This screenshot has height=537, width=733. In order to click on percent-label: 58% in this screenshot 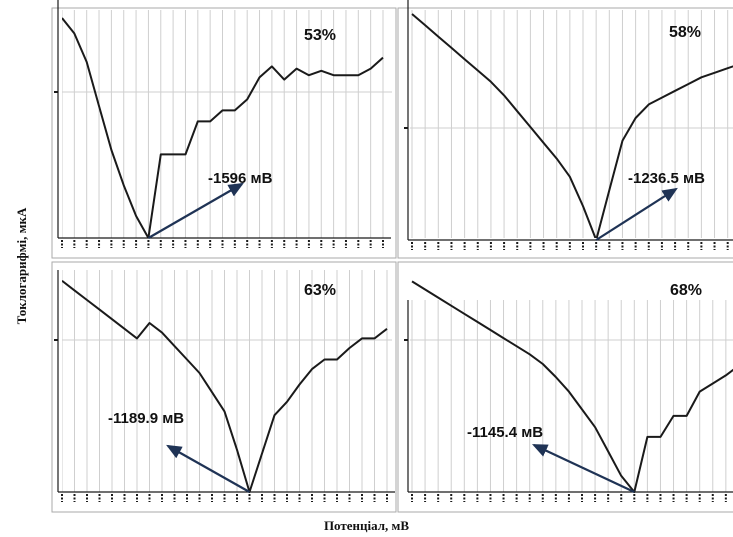, I will do `click(685, 32)`.